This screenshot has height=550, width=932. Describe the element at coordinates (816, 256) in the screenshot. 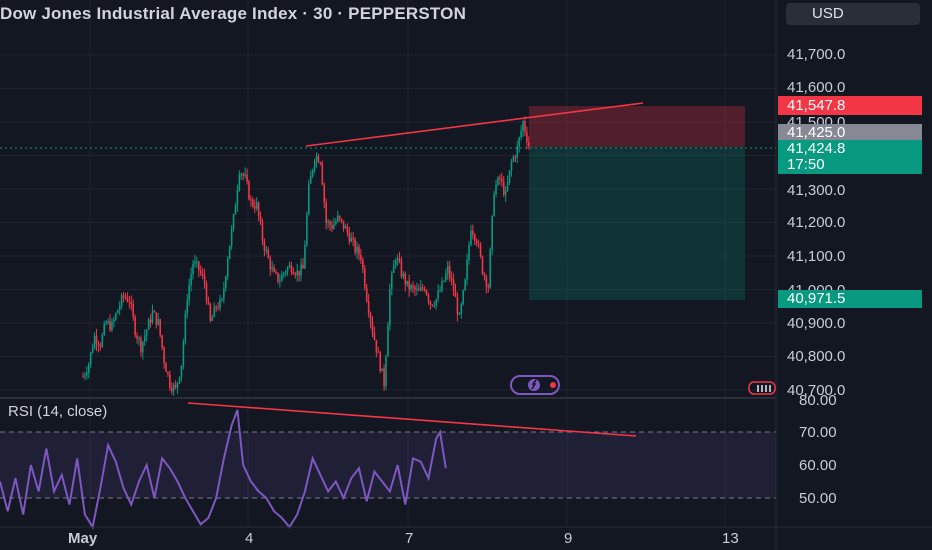

I see `price-axis-label: 41,100.0` at that location.